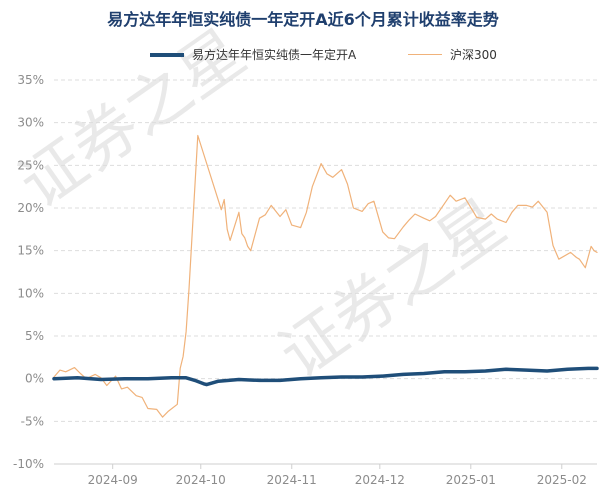 The image size is (606, 500). Describe the element at coordinates (30, 293) in the screenshot. I see `y-tick-label: 10%` at that location.